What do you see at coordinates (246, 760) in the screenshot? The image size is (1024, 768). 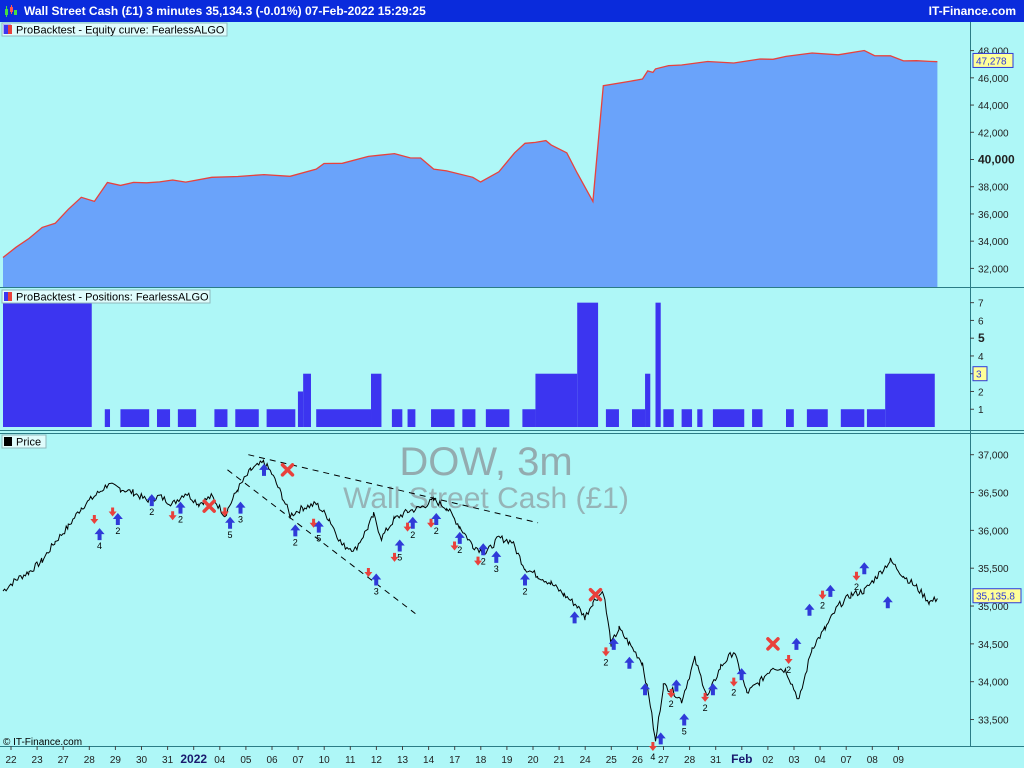 I see `x-tick-label: 05` at bounding box center [246, 760].